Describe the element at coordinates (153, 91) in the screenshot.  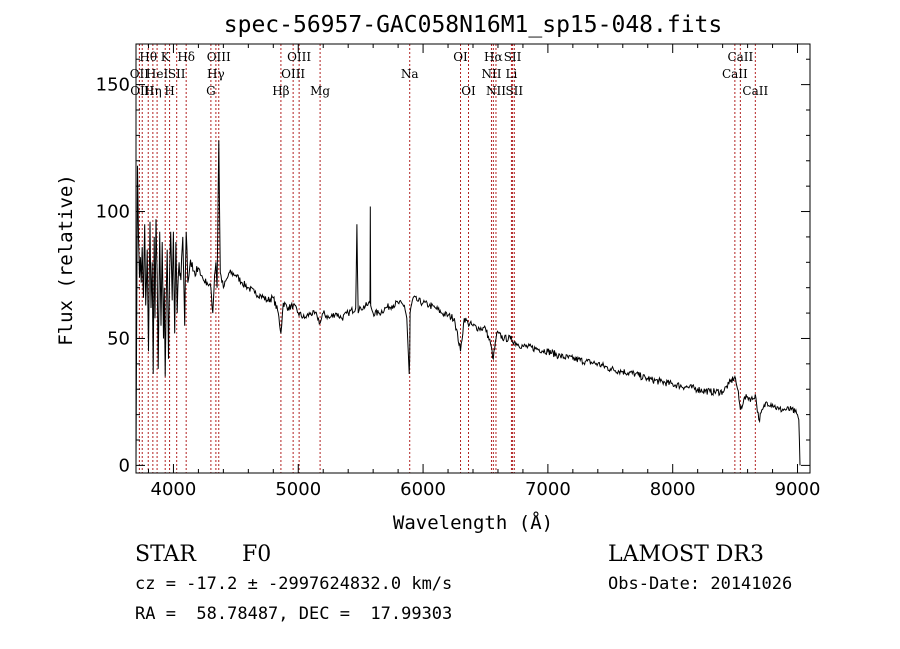
I see `line-label-3: Hη` at that location.